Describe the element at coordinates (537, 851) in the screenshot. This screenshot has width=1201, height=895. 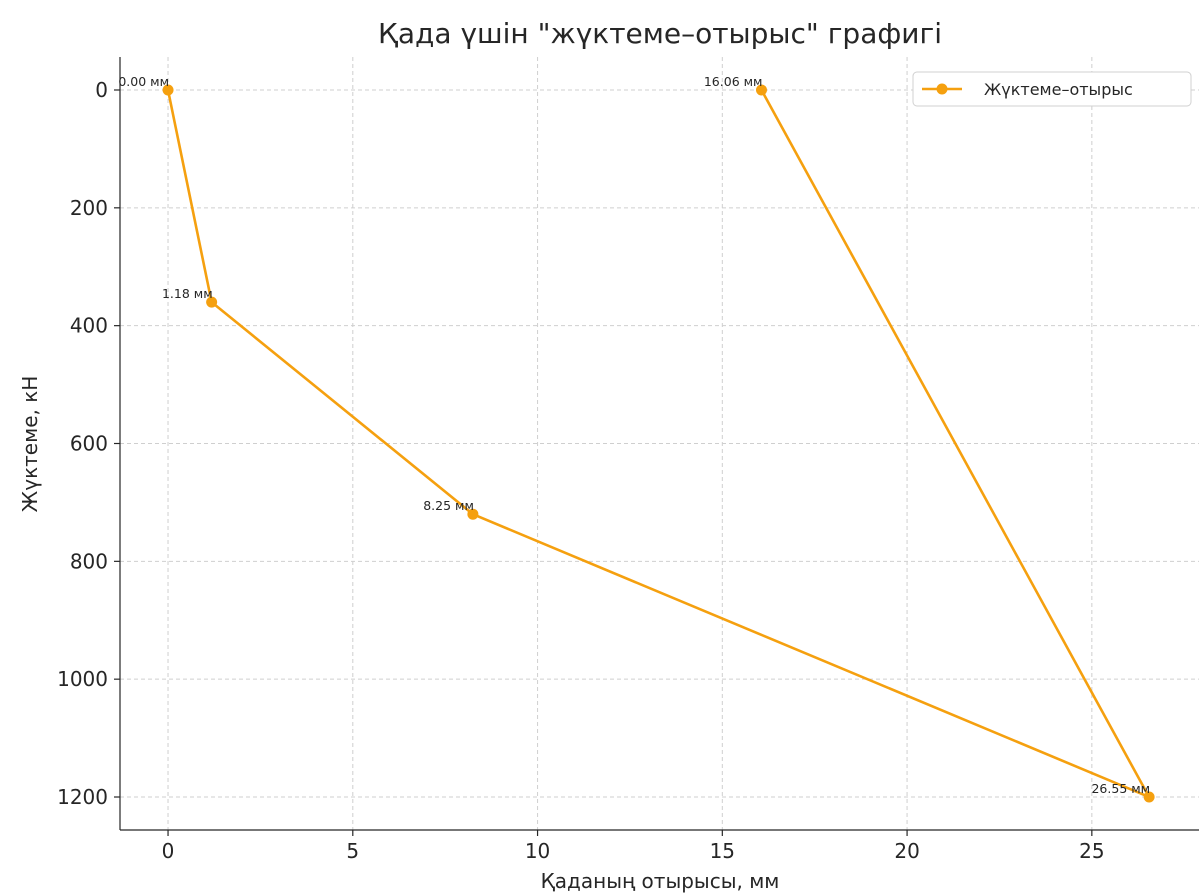
I see `x-tick-label: 10` at that location.